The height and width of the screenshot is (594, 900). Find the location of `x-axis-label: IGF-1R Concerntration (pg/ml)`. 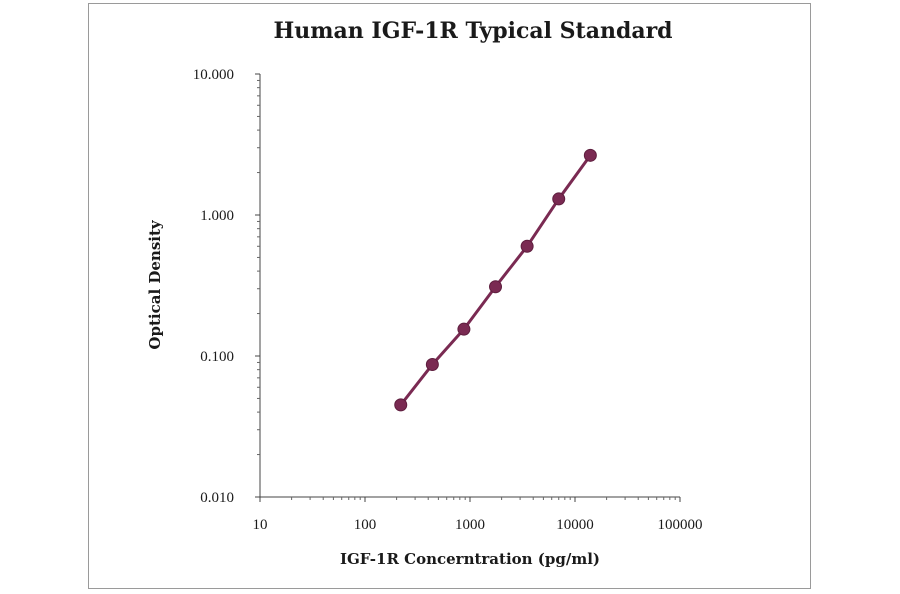

x-axis-label: IGF-1R Concerntration (pg/ml) is located at coordinates (470, 559).